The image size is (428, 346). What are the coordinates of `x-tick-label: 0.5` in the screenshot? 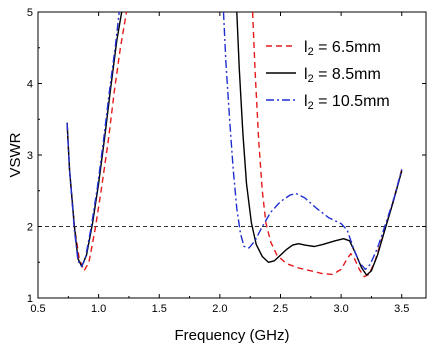 It's located at (37, 309).